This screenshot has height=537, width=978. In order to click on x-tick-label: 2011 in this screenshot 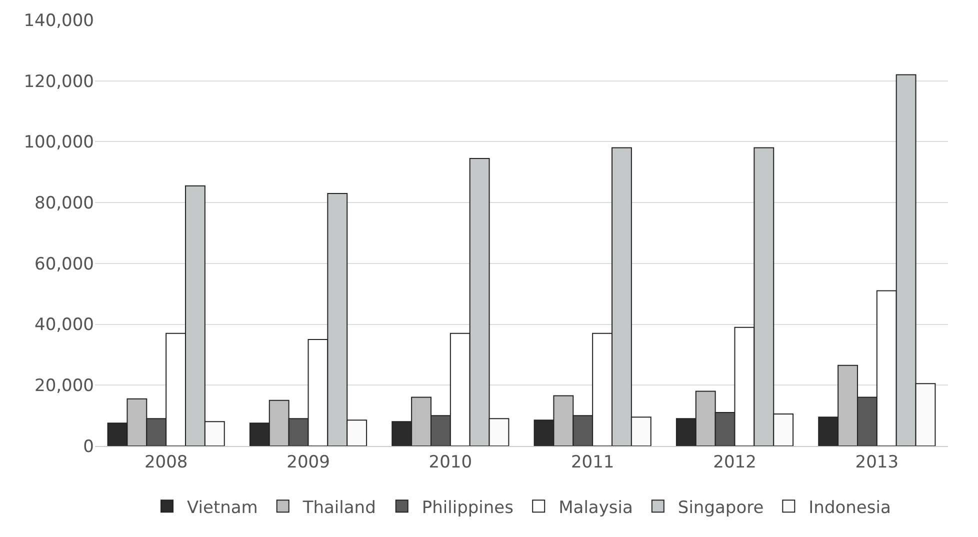, I will do `click(592, 462)`.